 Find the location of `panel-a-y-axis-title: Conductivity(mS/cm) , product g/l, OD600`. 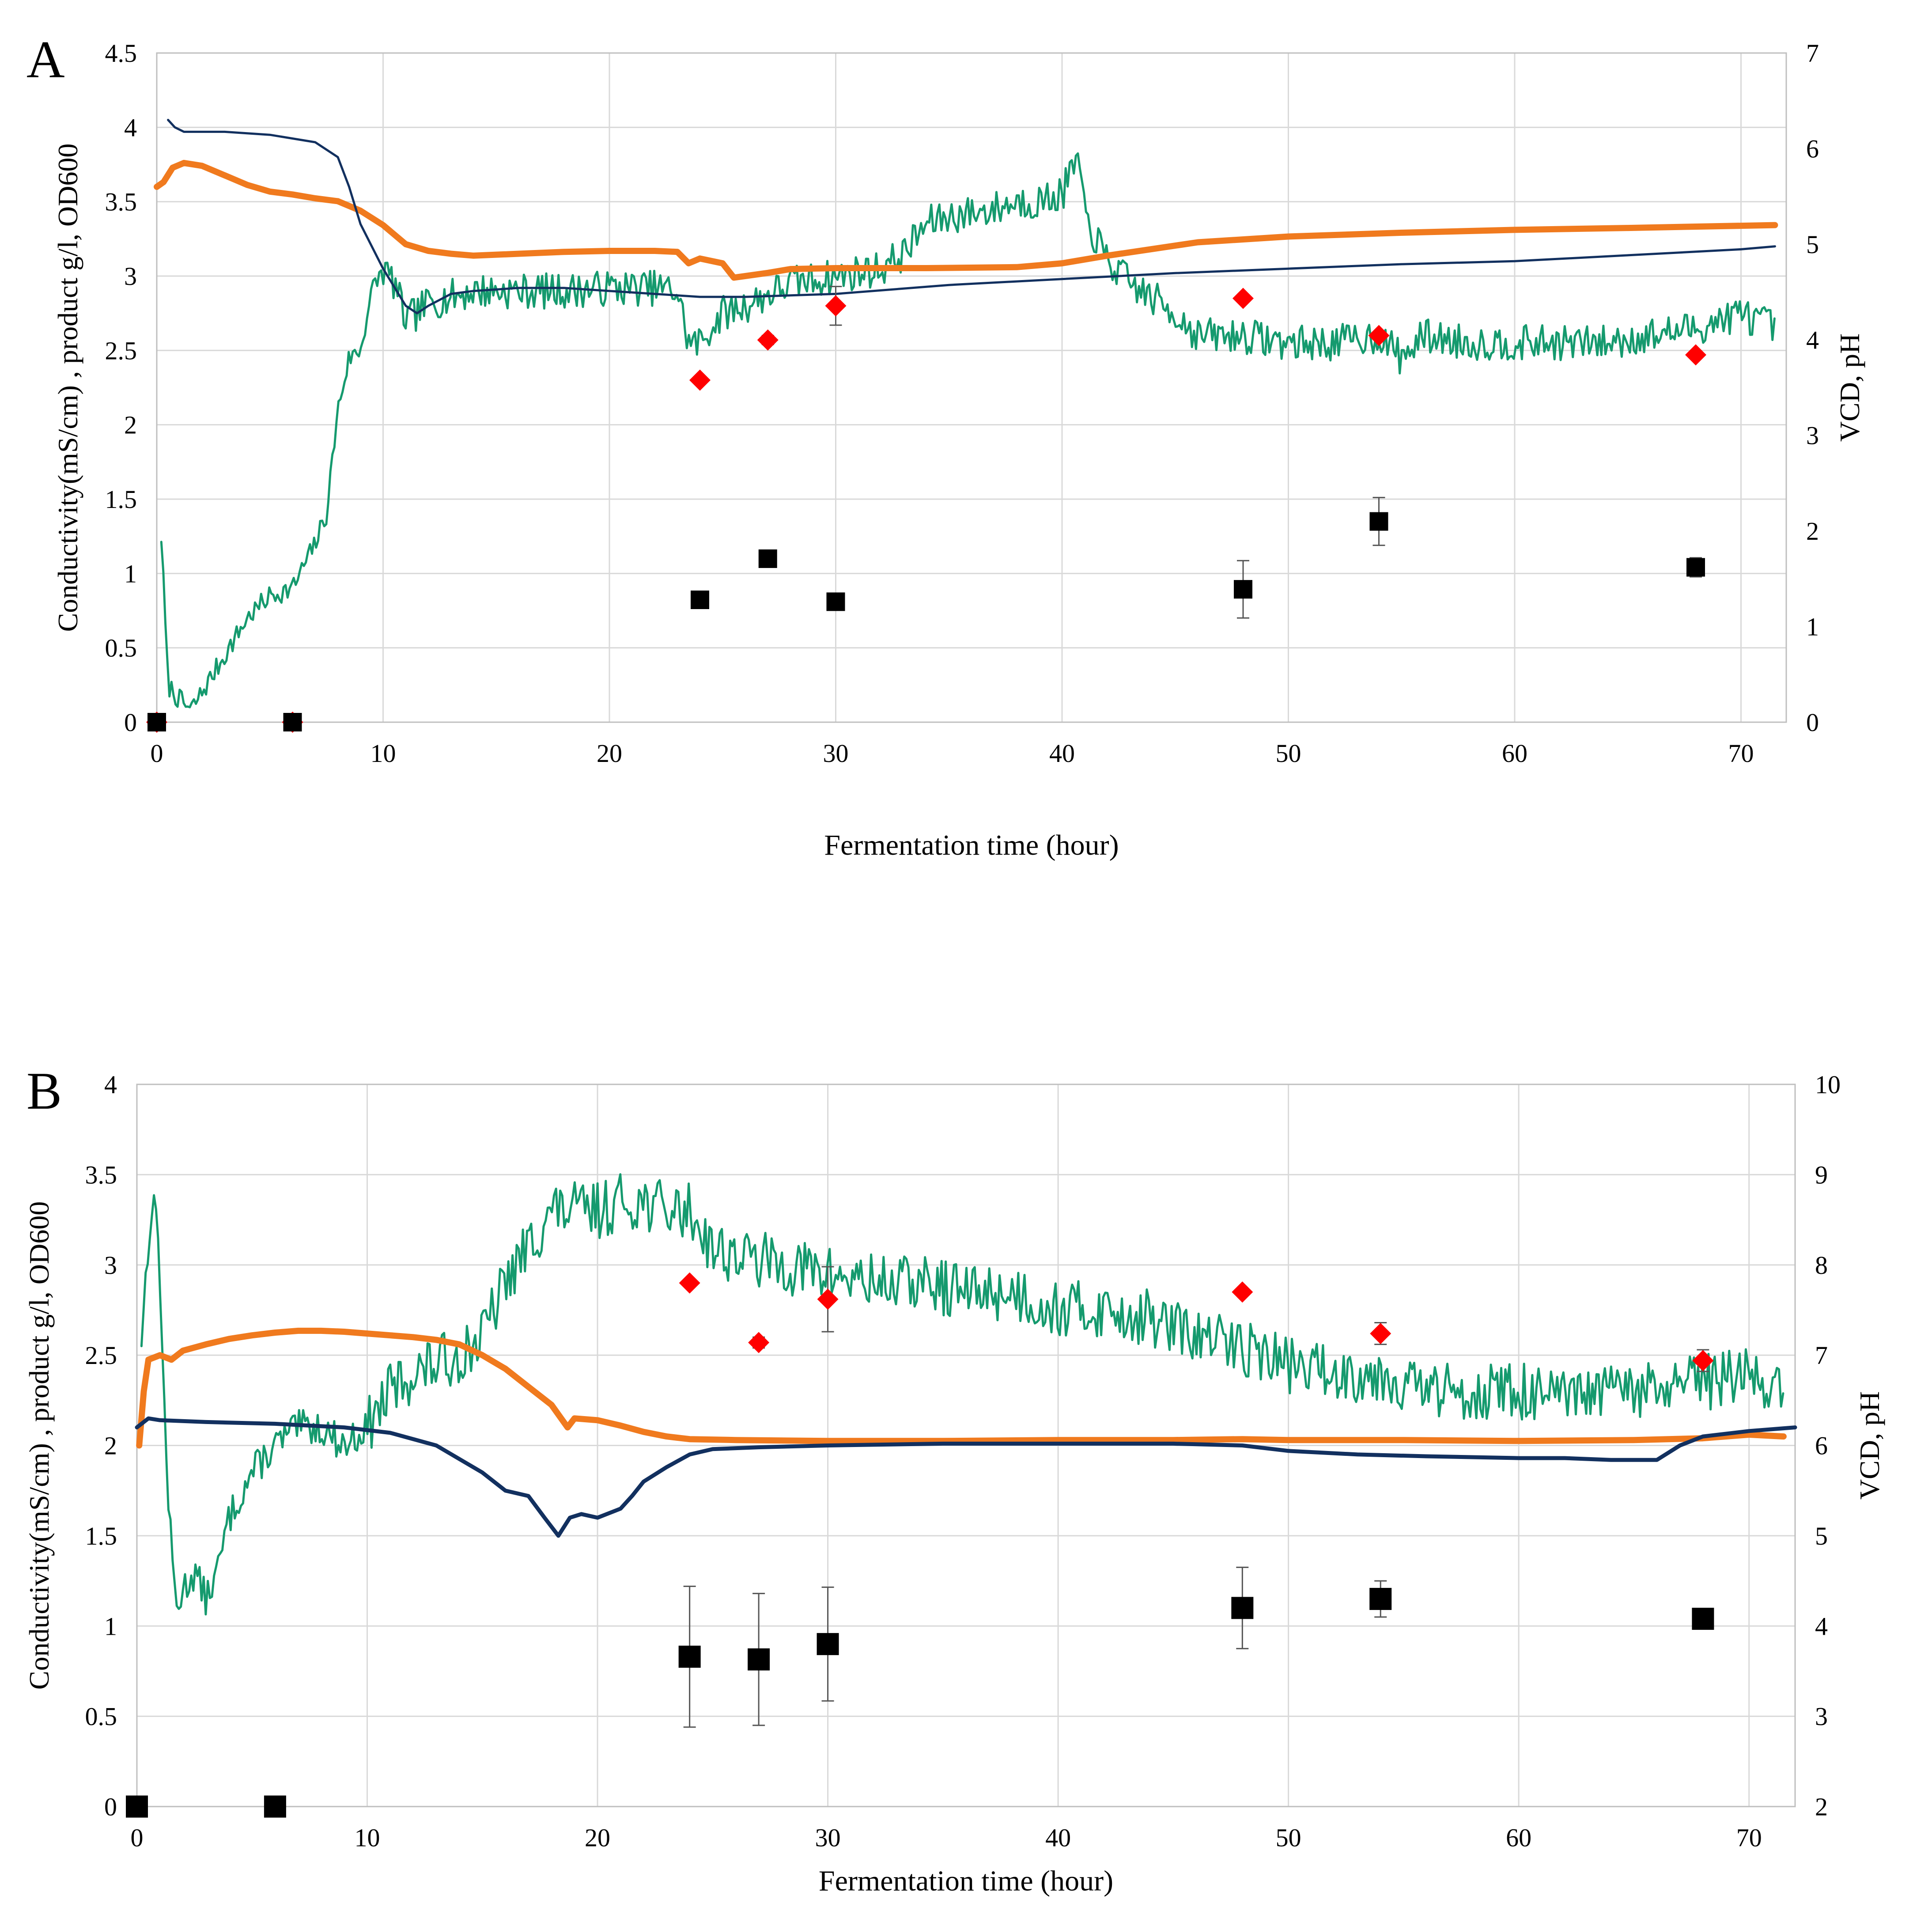

panel-a-y-axis-title: Conductivity(mS/cm) , product g/l, OD600 is located at coordinates (67, 388).